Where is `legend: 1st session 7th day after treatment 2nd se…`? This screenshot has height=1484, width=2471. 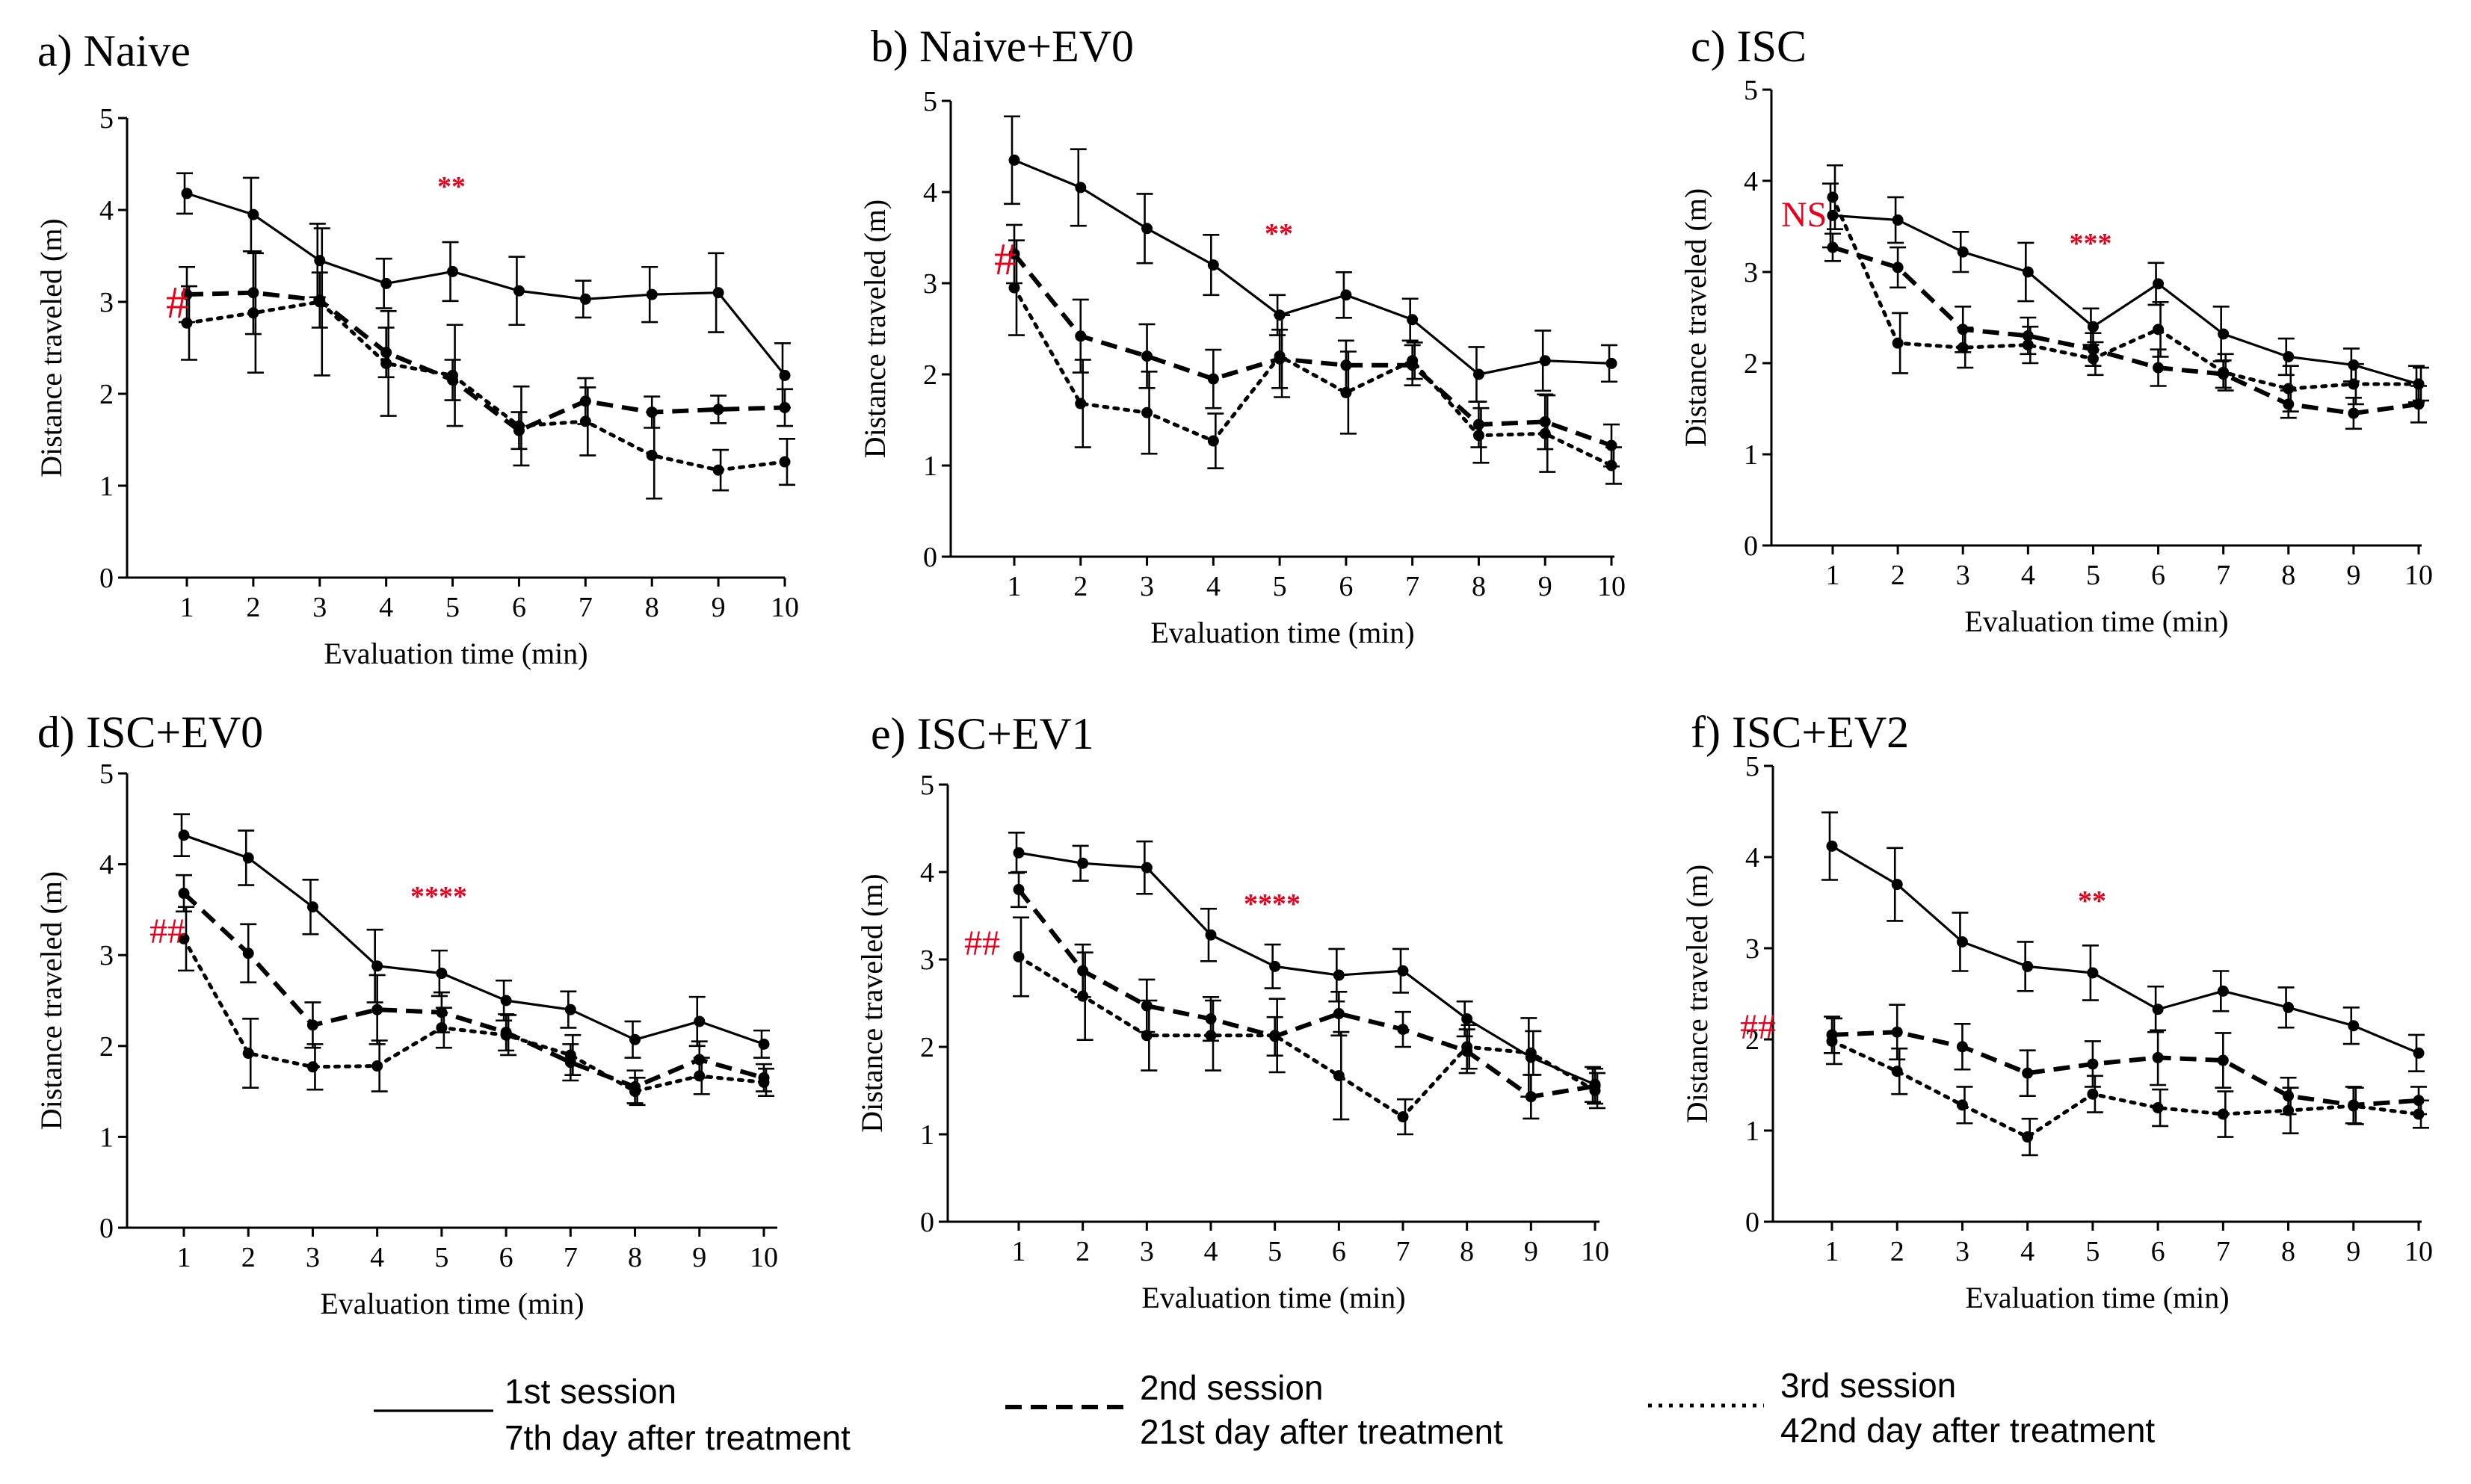
legend: 1st session 7th day after treatment 2nd se… is located at coordinates (1264, 1412).